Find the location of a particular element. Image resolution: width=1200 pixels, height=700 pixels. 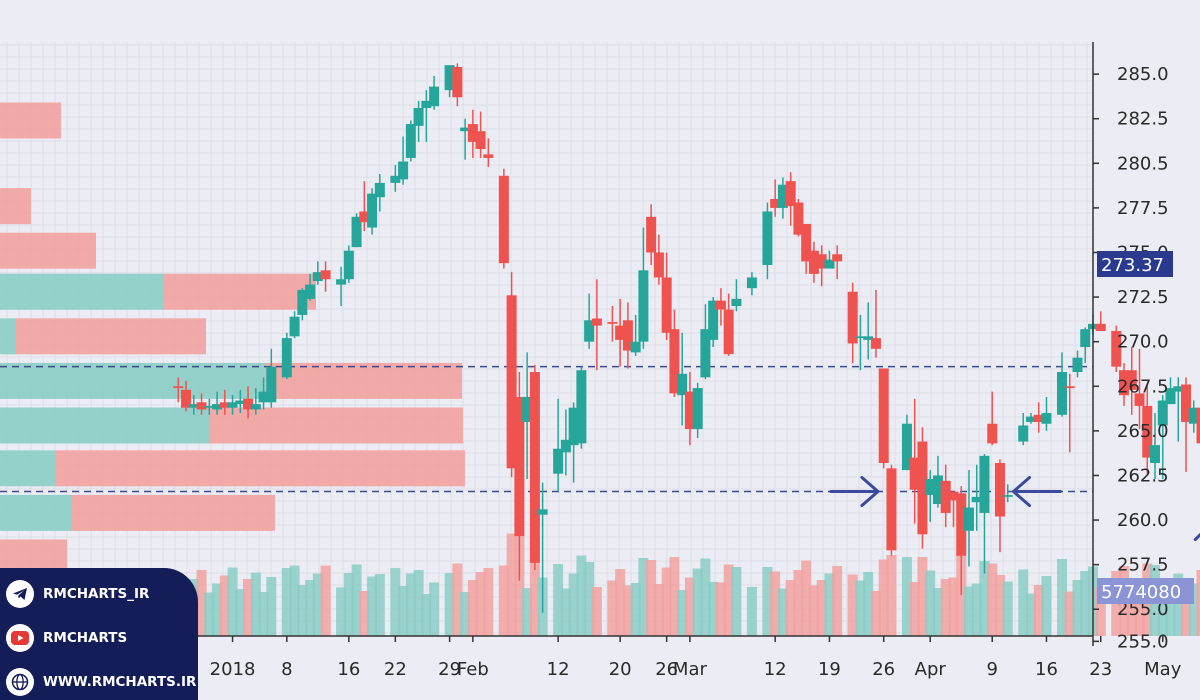

price-tick-label: 255.0 is located at coordinates (1143, 609).